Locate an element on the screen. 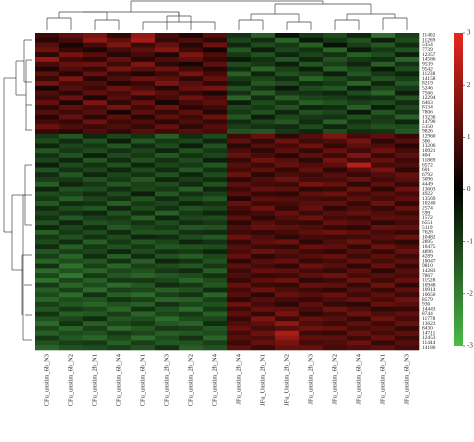 The width and height of the screenshot is (474, 442). row-label: 404 is located at coordinates (426, 156).